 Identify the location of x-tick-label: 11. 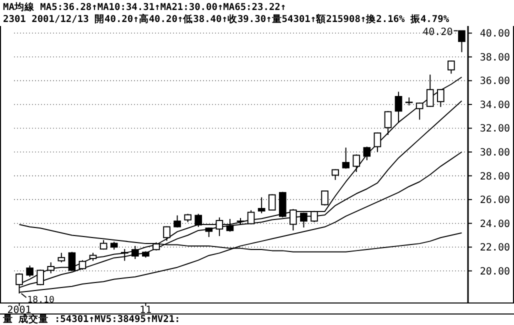
(146, 310).